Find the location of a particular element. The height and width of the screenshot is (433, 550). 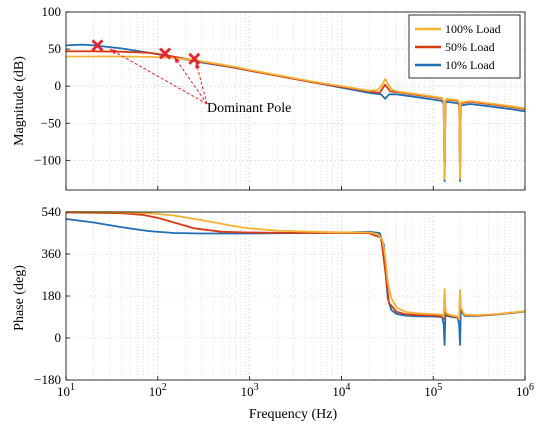

x-tick-label: 10⁶ is located at coordinates (525, 390).